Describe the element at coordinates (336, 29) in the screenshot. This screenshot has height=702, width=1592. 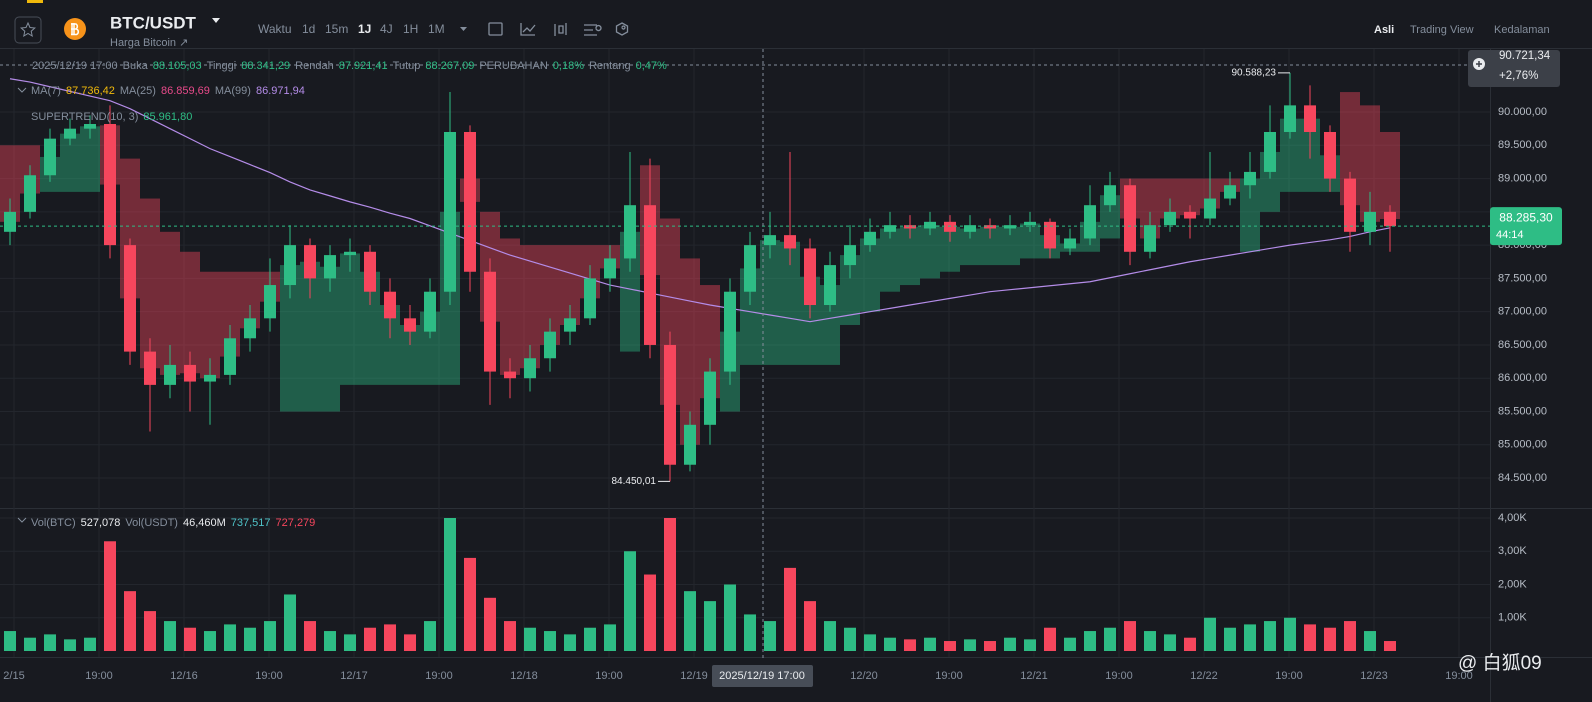
I see `interval-option: 15m` at that location.